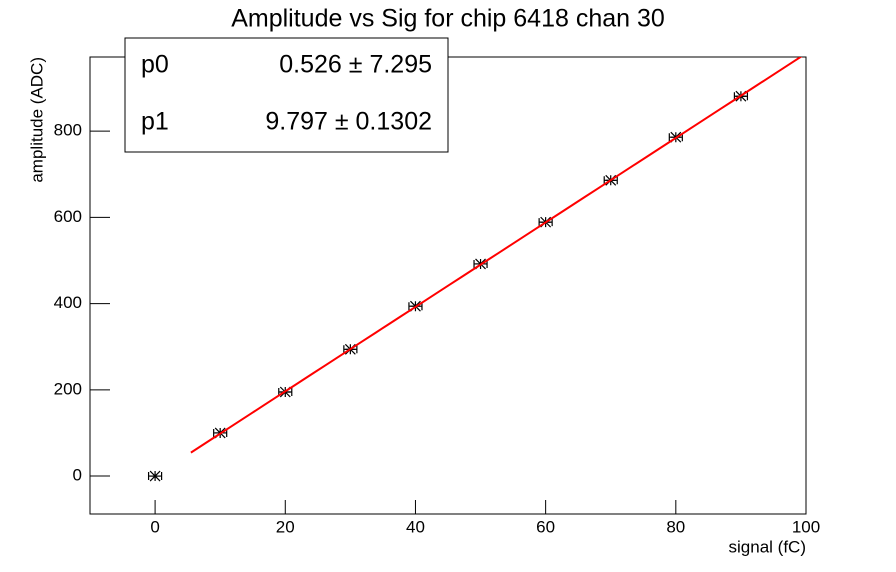 The image size is (896, 572). I want to click on x-tick-label: 20, so click(285, 526).